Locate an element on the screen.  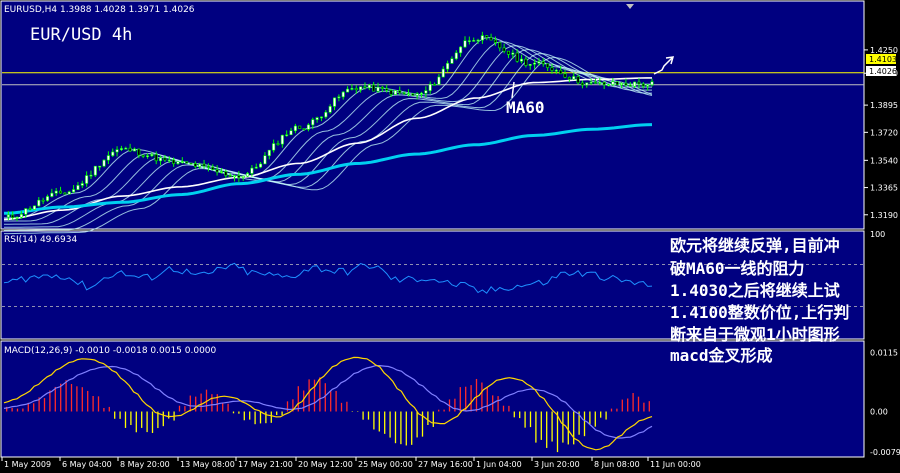
time-tick-label: 17 May 21:00 is located at coordinates (265, 464).